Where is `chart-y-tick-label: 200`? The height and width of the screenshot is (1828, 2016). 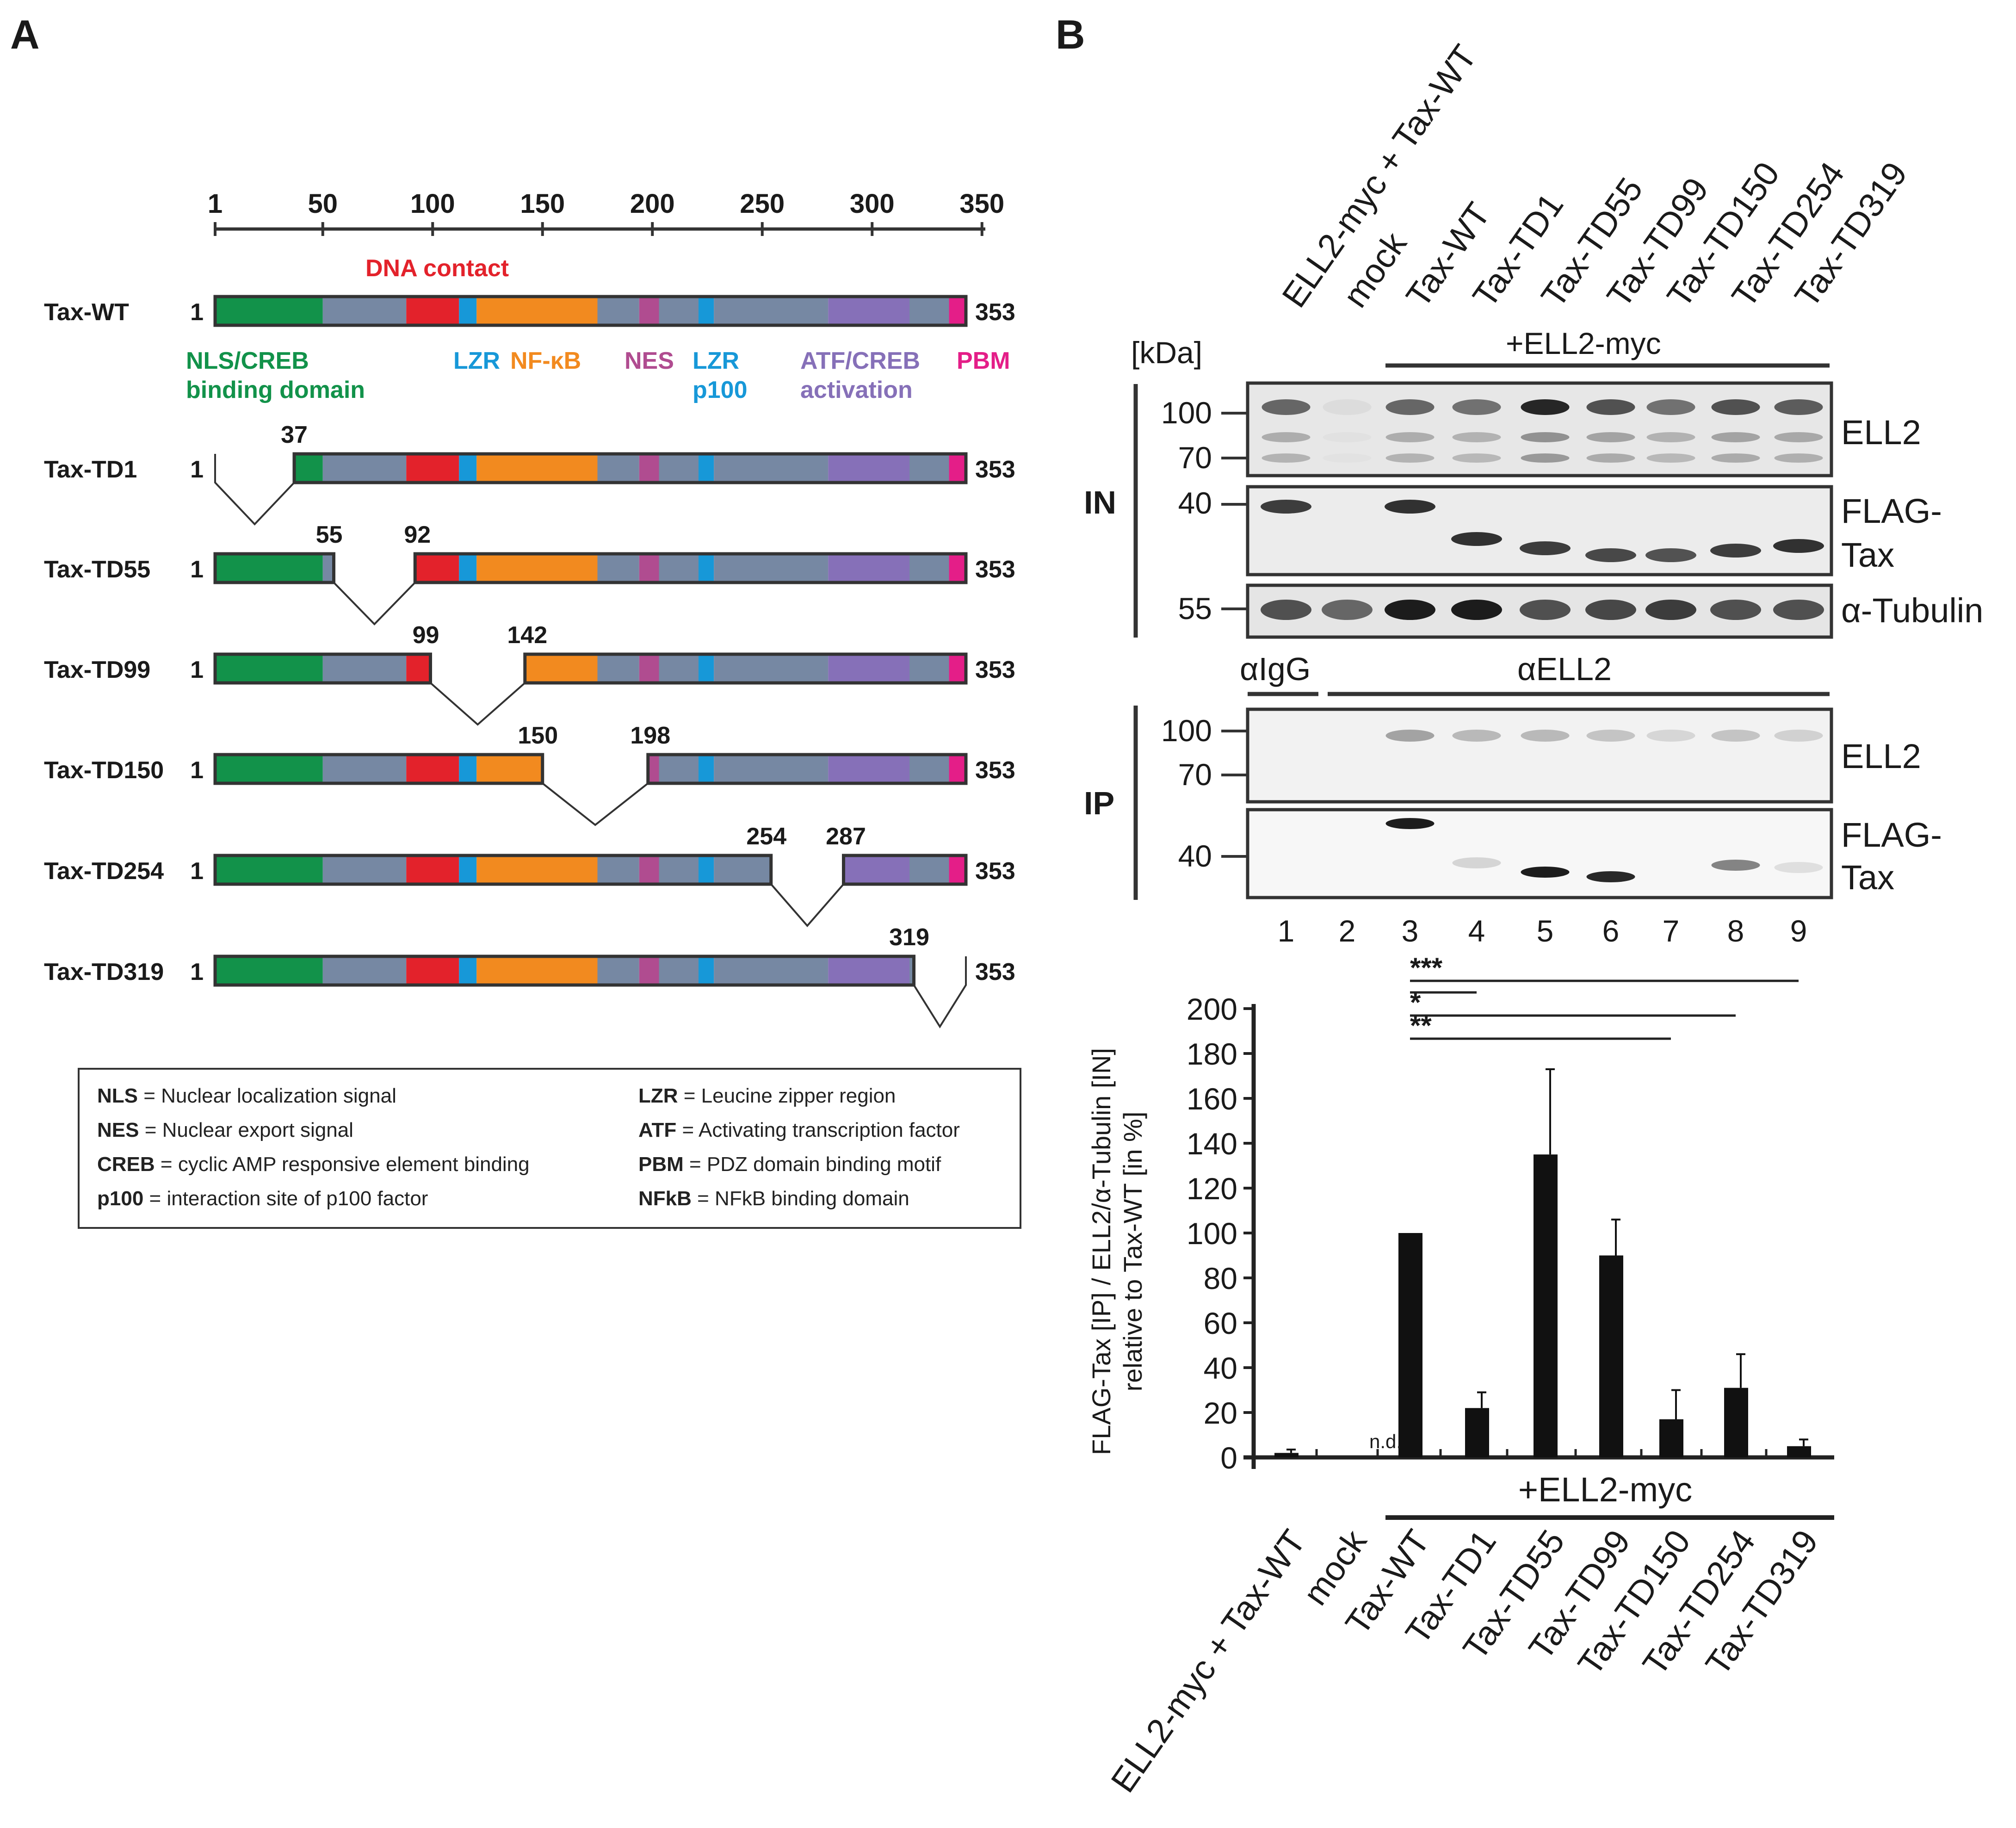
chart-y-tick-label: 200 is located at coordinates (1212, 1009).